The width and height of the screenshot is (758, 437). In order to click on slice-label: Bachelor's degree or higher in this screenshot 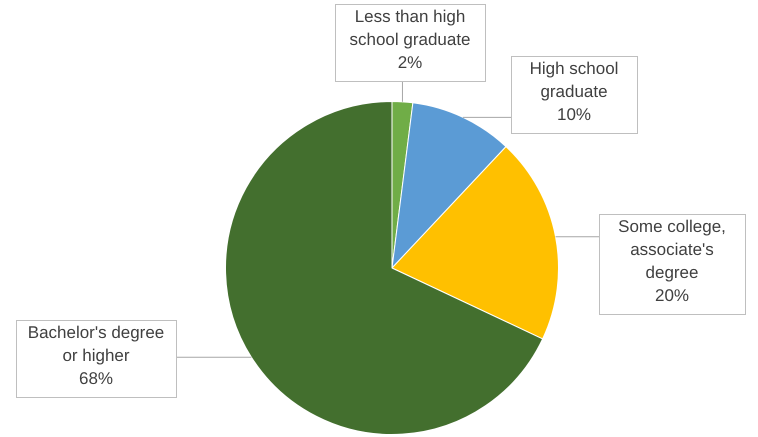, I will do `click(96, 344)`.